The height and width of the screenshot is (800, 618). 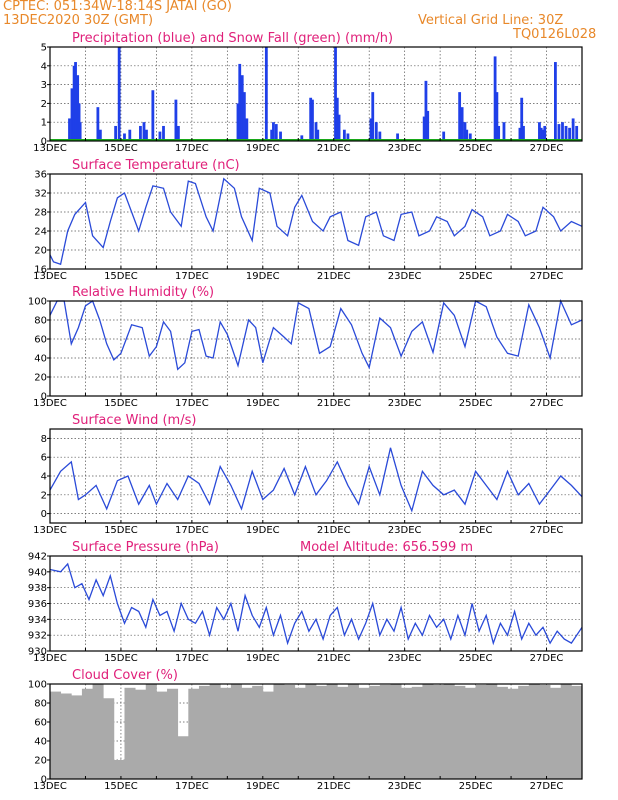 I want to click on precip-ytick-label: 4, so click(x=44, y=66).